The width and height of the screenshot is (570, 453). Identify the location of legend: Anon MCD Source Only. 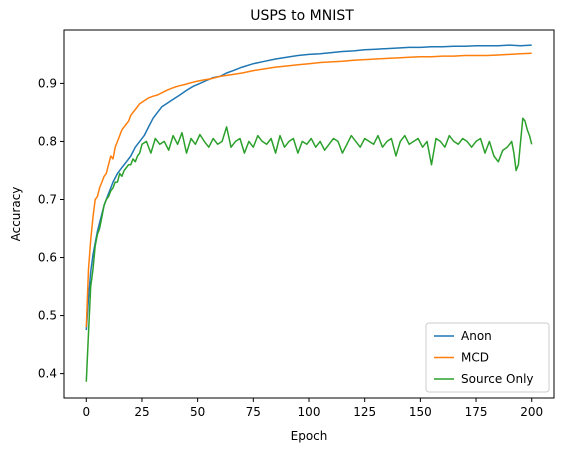
(487, 357).